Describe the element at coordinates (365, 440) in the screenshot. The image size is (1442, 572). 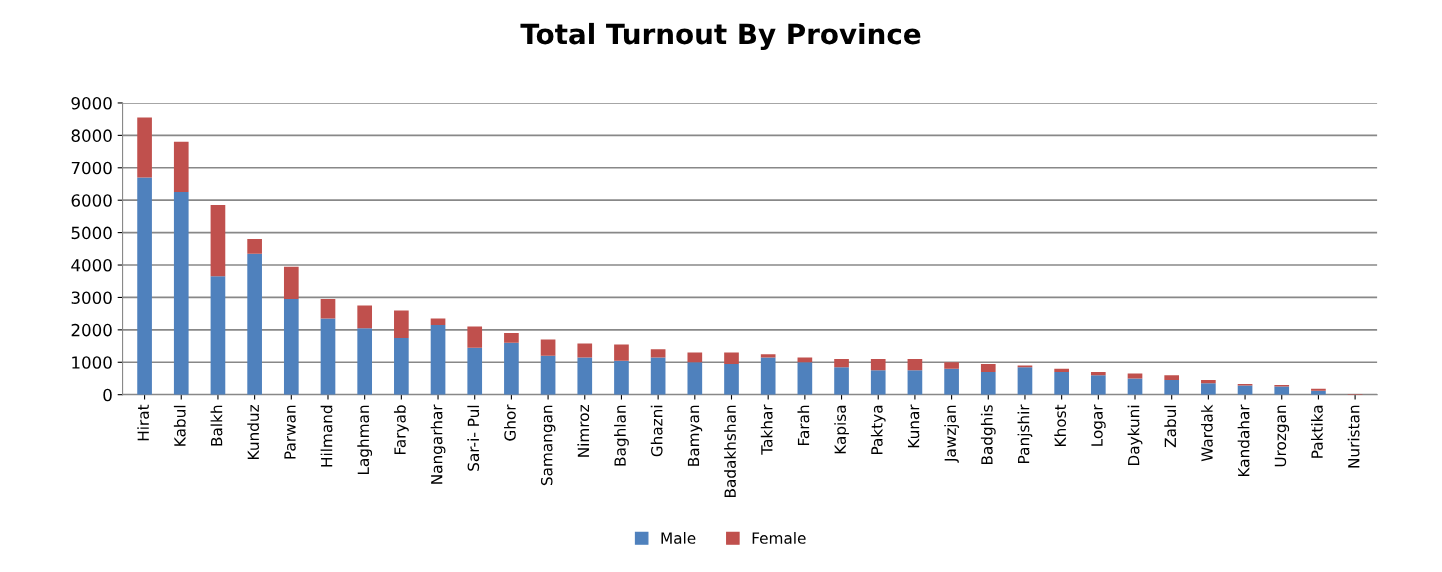
I see `x-tick-label: Laghman` at that location.